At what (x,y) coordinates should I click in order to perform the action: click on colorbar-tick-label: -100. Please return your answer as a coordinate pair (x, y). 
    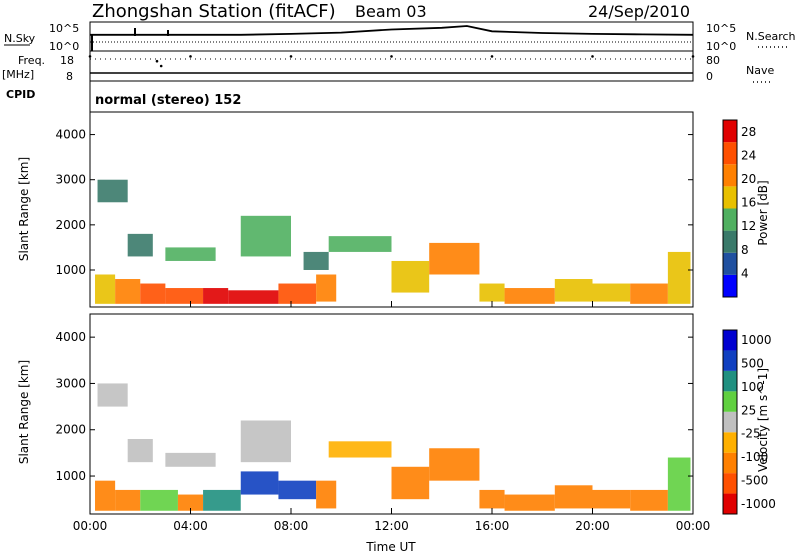
    Looking at the image, I should click on (754, 457).